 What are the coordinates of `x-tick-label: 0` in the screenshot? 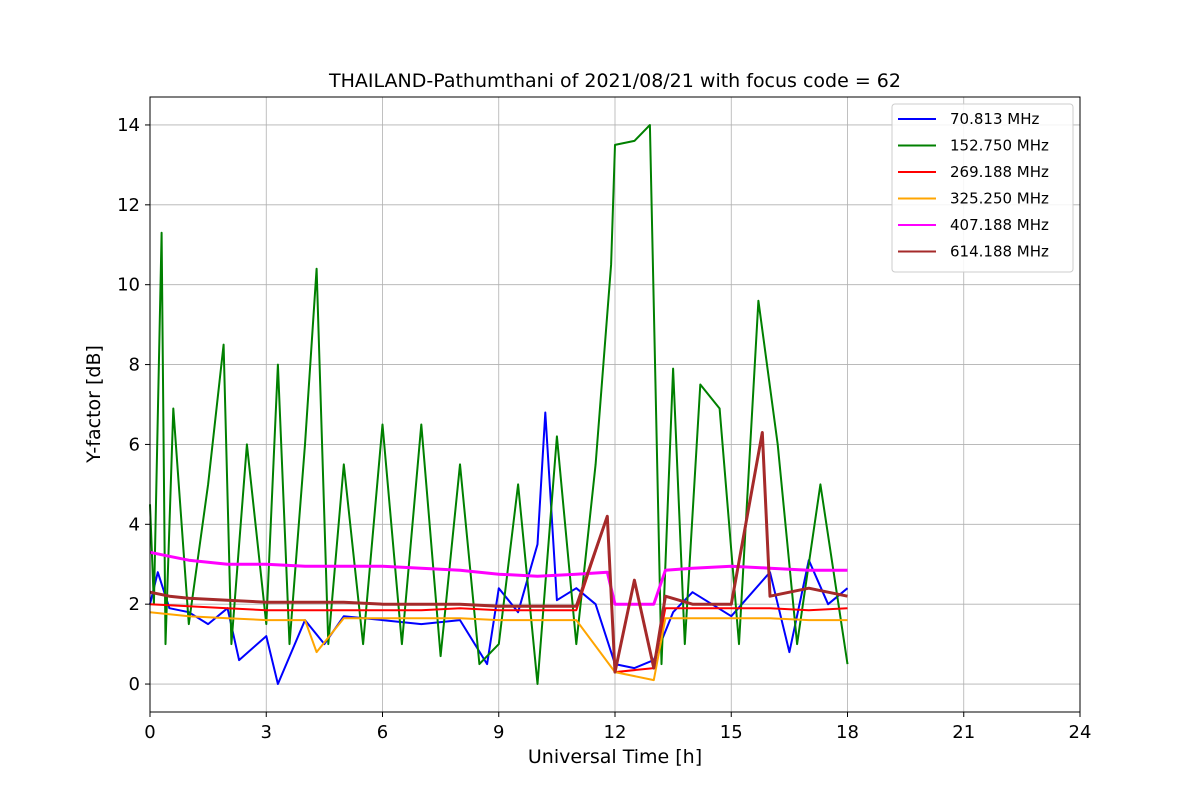 It's located at (149, 732).